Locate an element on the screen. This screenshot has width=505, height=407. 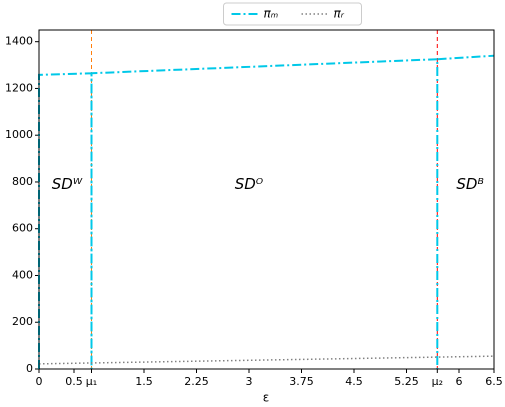
region-label: SDᵂ is located at coordinates (67, 184).